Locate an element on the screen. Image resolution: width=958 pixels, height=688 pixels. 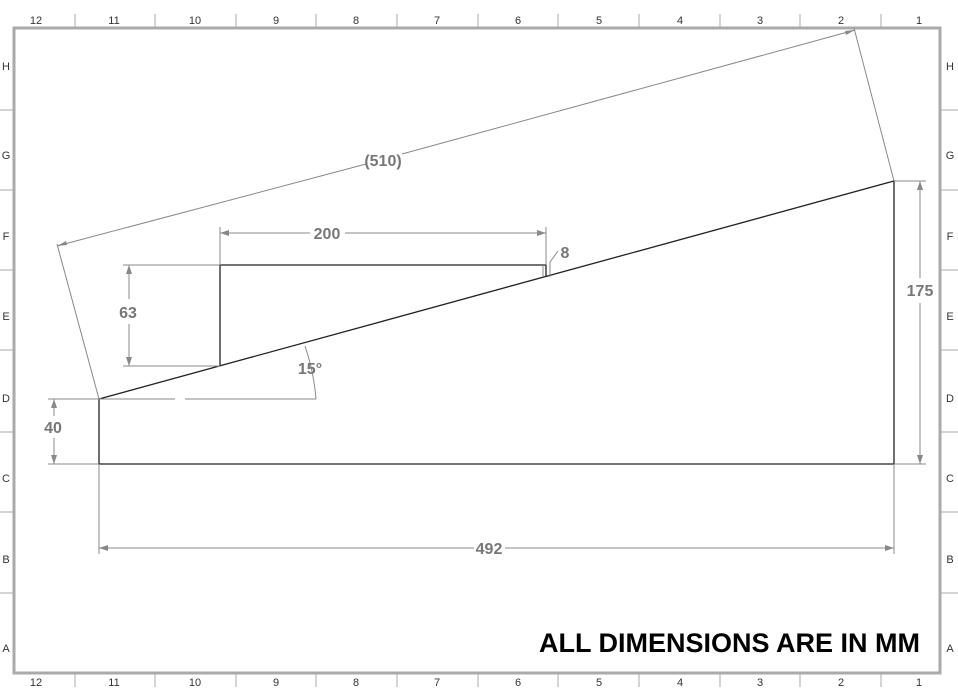
units-note: ALL DIMENSIONS ARE IN MM is located at coordinates (729, 643).